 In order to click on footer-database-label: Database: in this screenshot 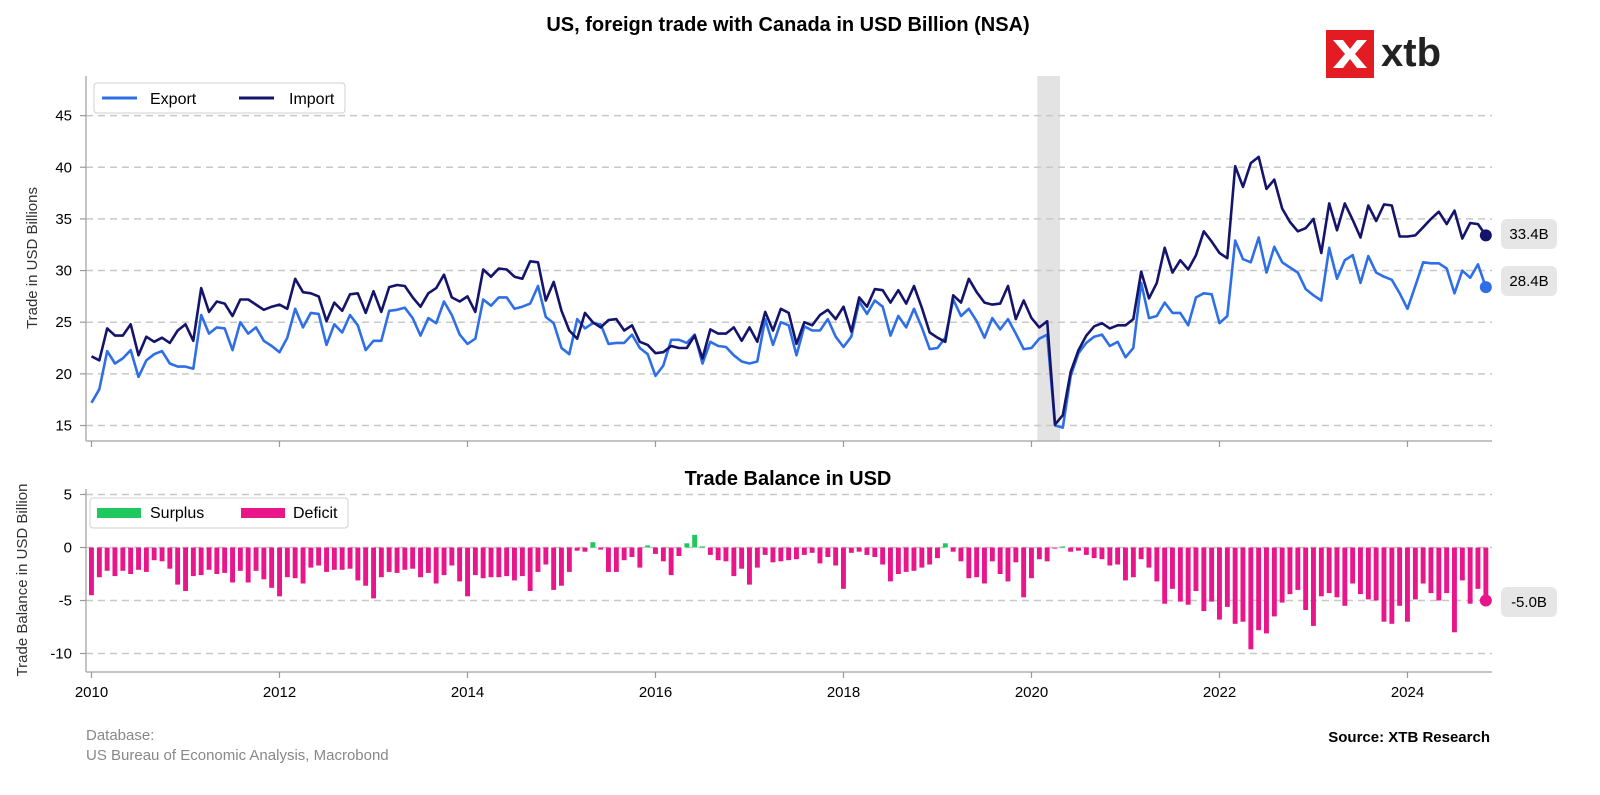, I will do `click(120, 735)`.